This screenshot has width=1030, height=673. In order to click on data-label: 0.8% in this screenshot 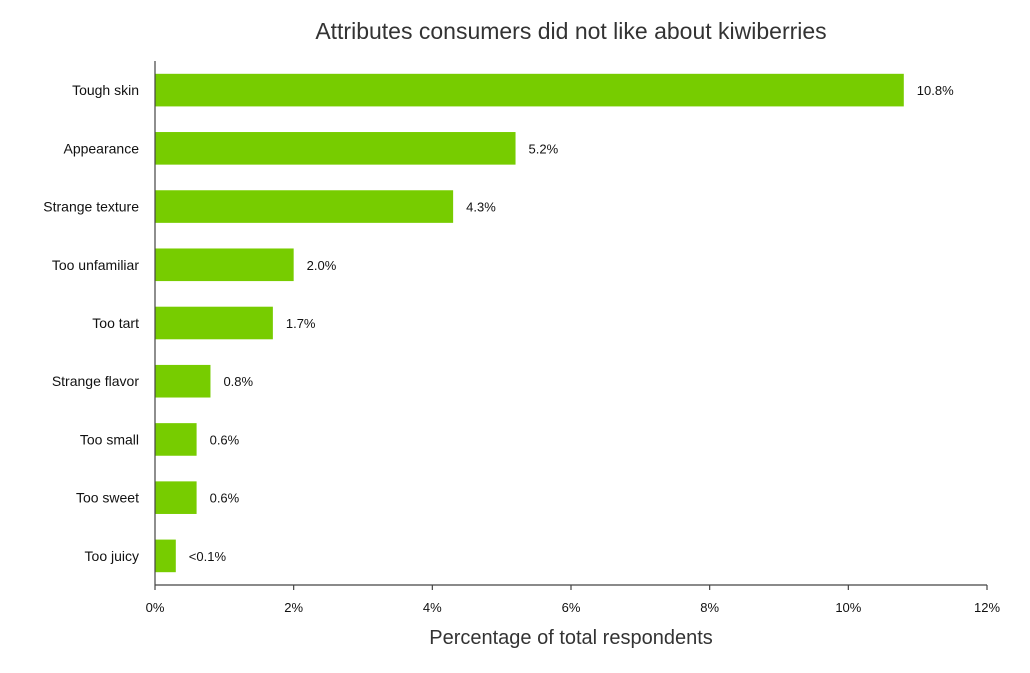, I will do `click(238, 381)`.